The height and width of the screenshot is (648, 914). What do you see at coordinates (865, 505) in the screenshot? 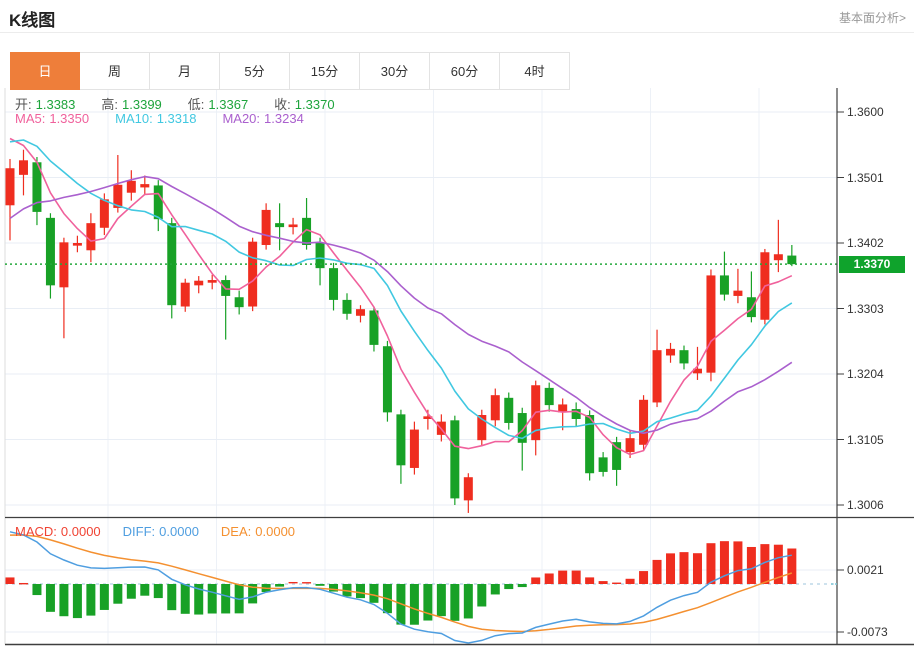
I see `price-axis-label: 1.3006` at bounding box center [865, 505].